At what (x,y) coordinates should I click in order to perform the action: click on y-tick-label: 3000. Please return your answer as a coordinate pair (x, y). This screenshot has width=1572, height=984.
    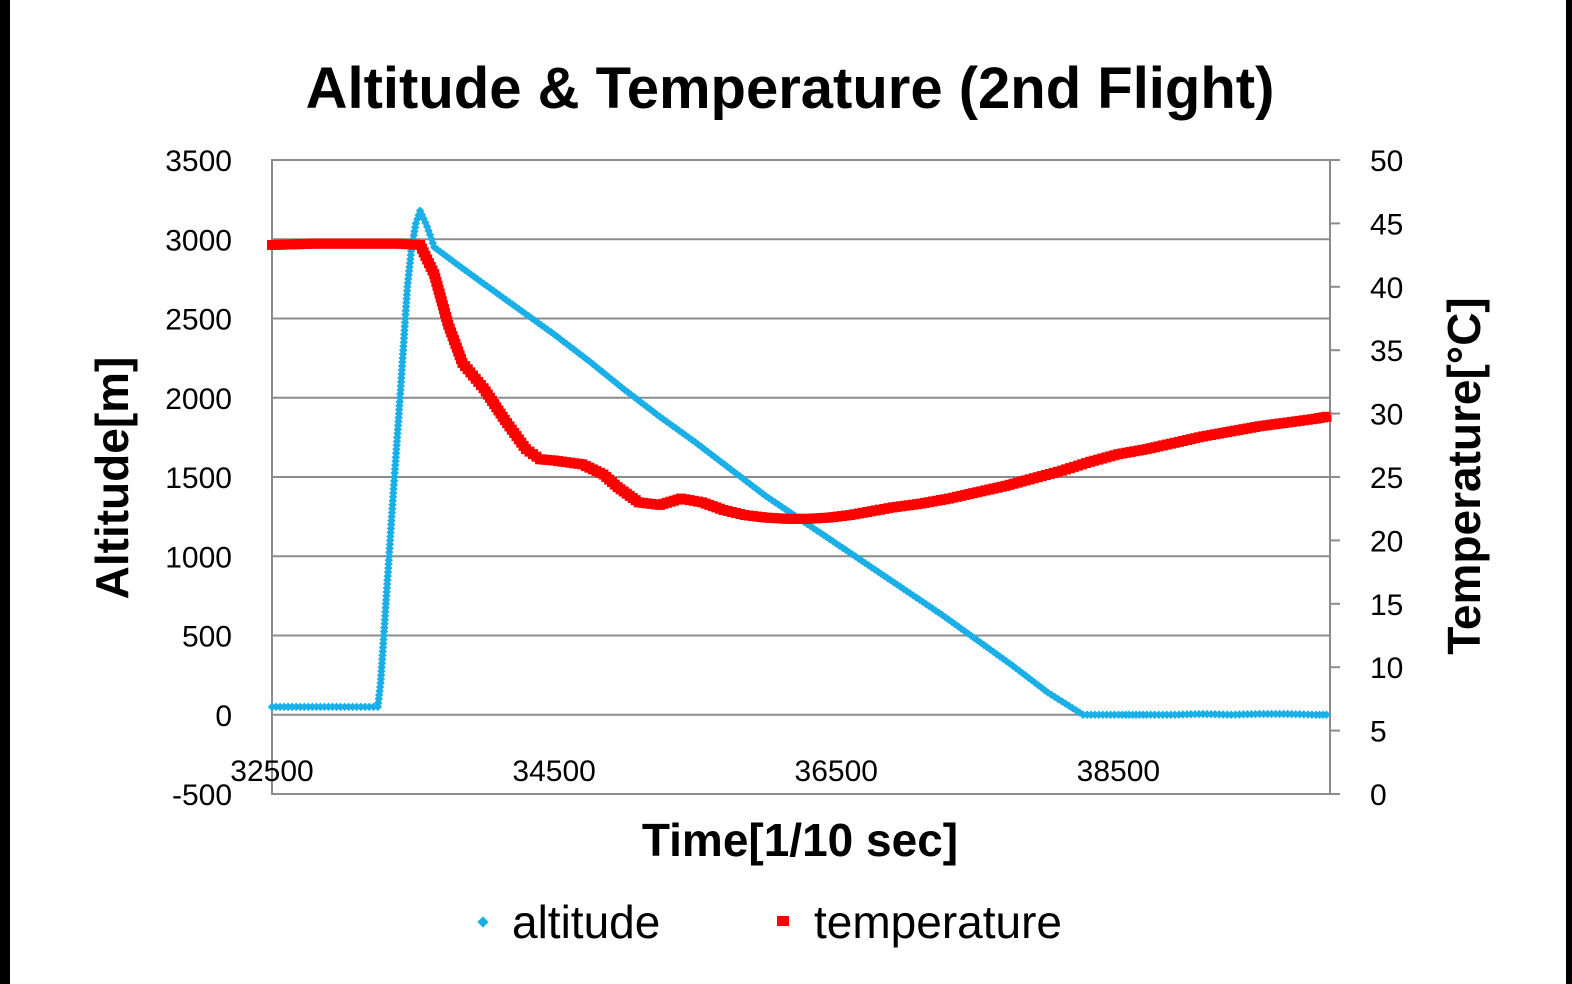
    Looking at the image, I should click on (198, 240).